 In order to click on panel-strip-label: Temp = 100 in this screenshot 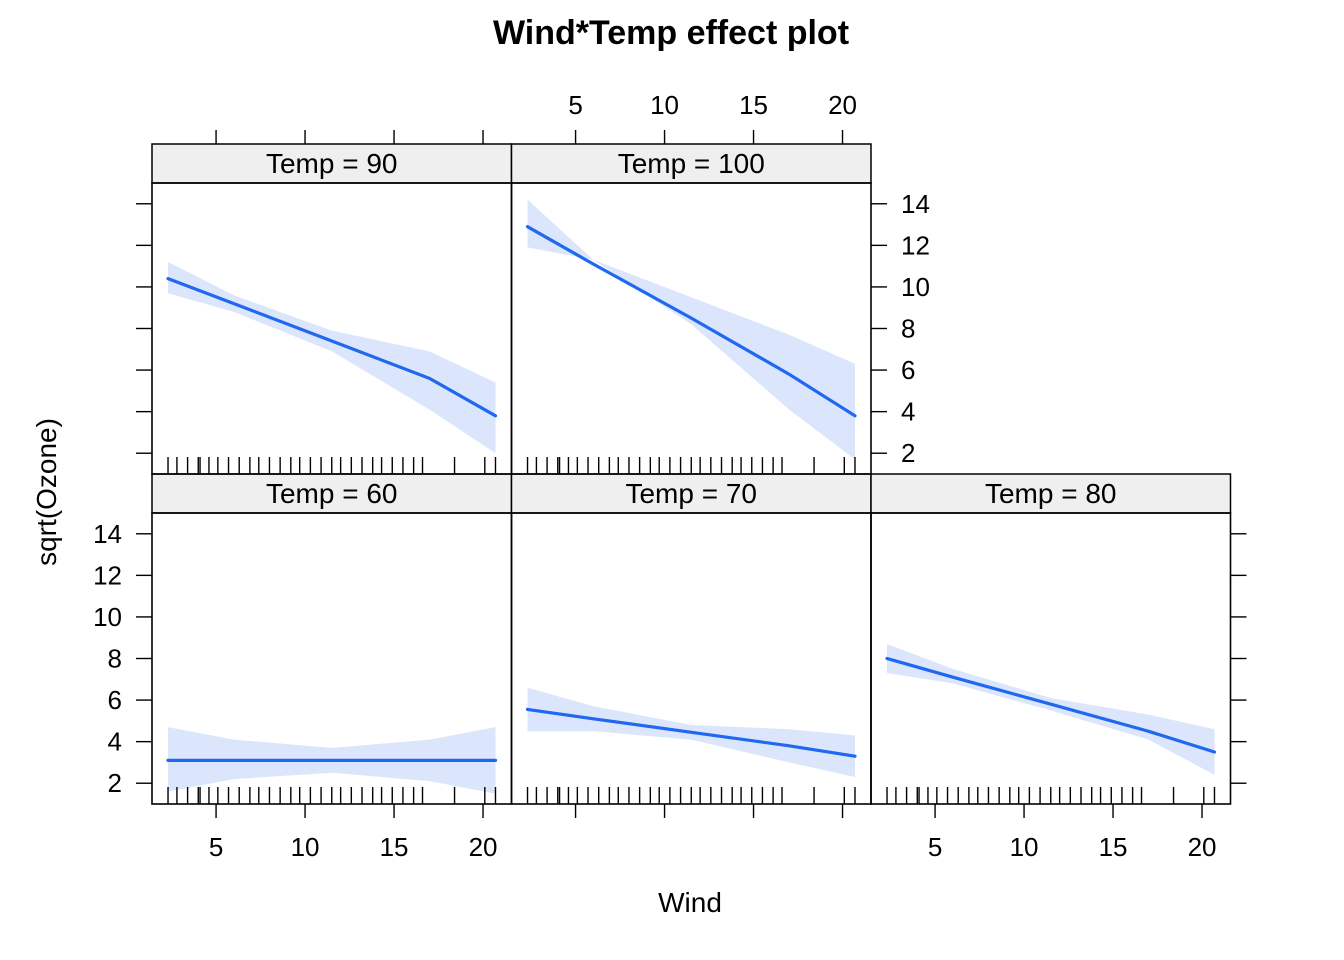, I will do `click(691, 163)`.